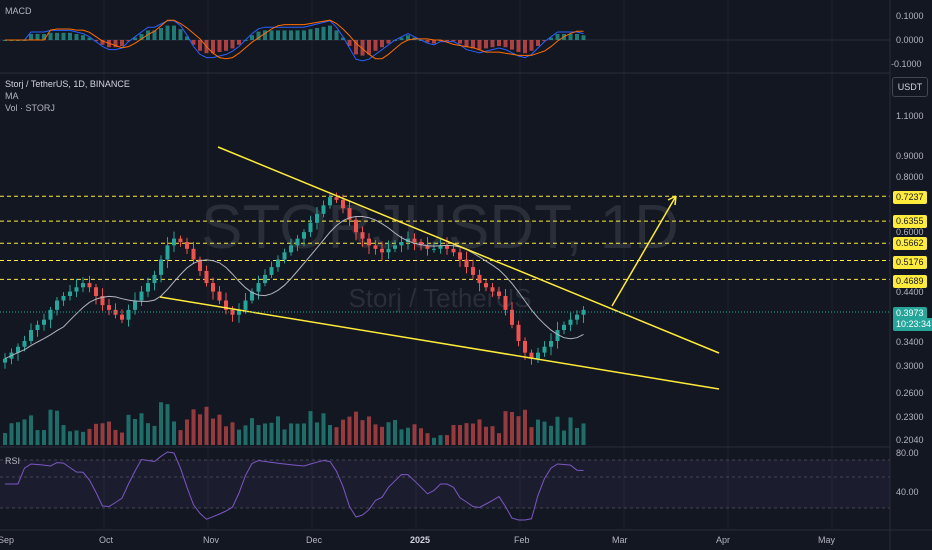  Describe the element at coordinates (420, 540) in the screenshot. I see `time-label: 2025` at that location.